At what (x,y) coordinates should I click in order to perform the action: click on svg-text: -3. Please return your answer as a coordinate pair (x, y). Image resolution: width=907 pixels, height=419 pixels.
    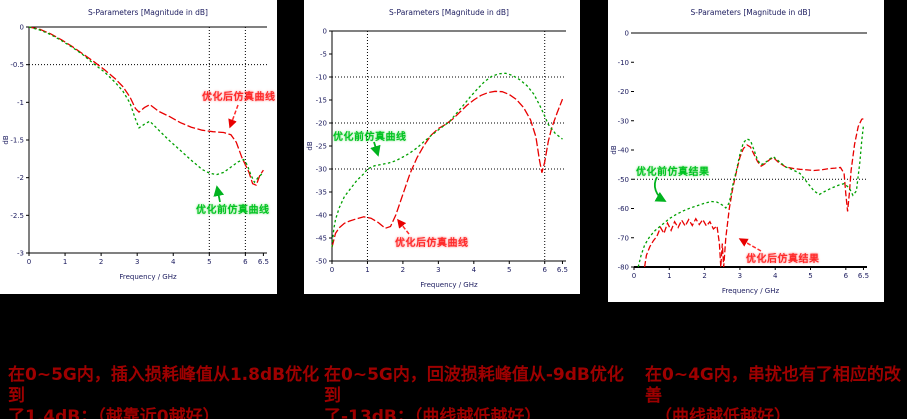
    Looking at the image, I should click on (20, 254).